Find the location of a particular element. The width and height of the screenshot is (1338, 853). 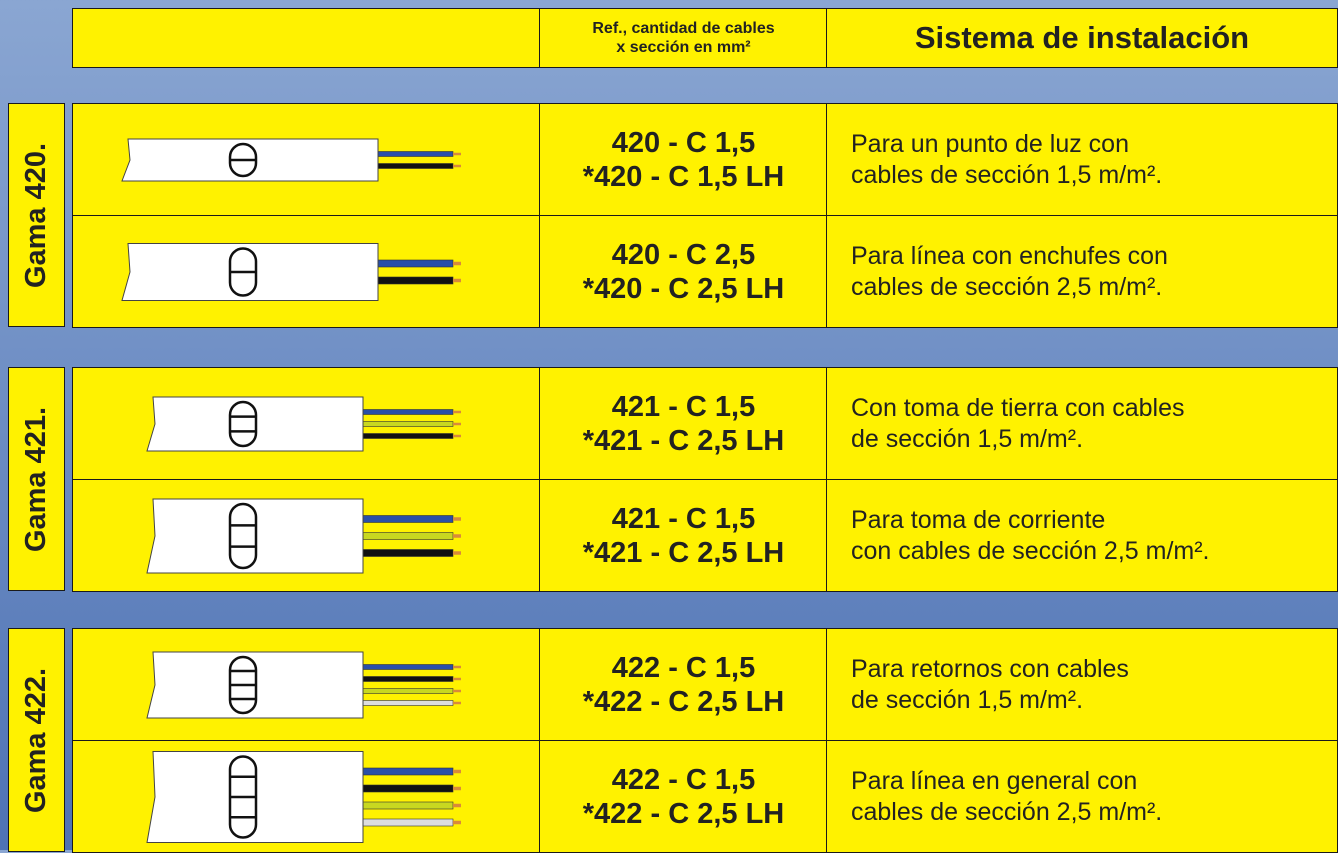

reference-cell: 420 - C 2,5 *420 - C 2,5 LH is located at coordinates (683, 271).